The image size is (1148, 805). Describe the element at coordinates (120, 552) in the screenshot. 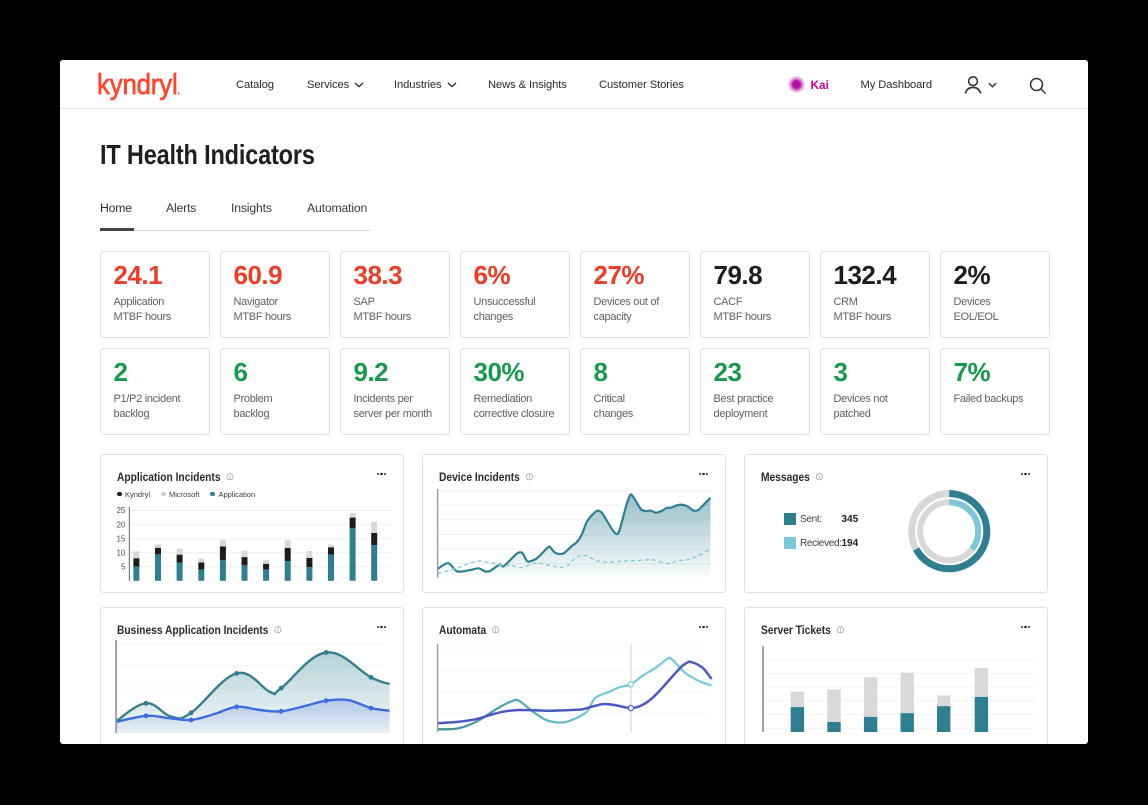

I see `svg-text: 10` at that location.